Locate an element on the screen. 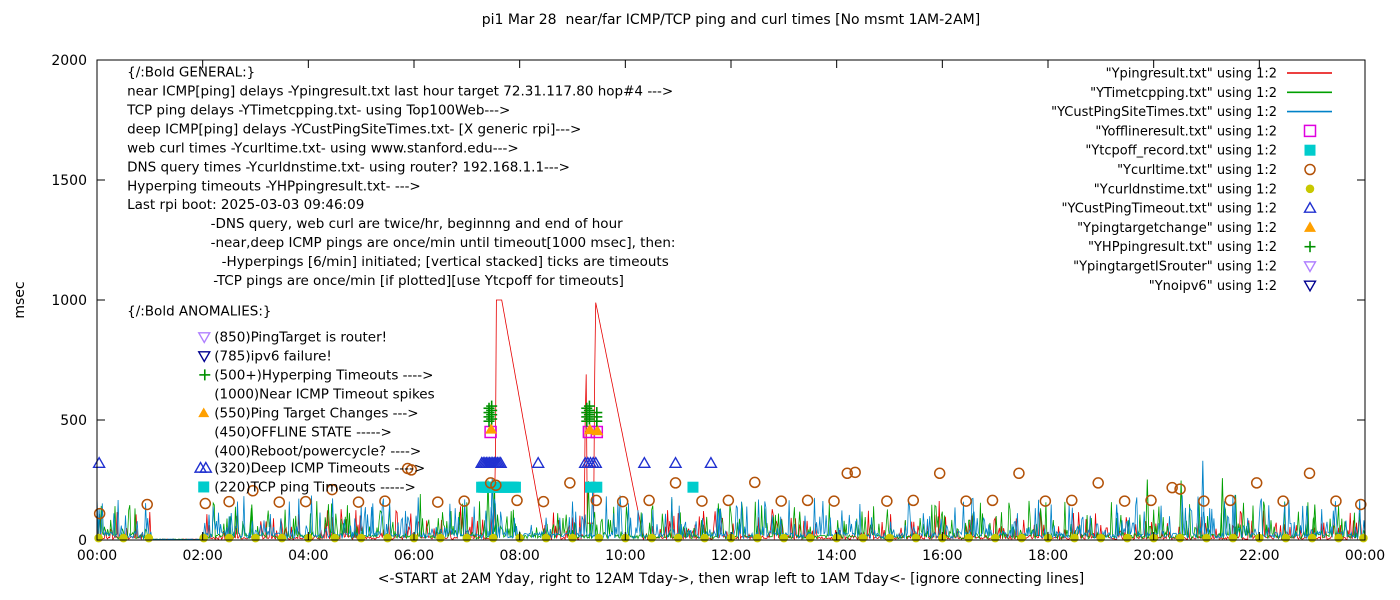 The width and height of the screenshot is (1400, 600). series-Ytcpoff_record is located at coordinates (587, 487).